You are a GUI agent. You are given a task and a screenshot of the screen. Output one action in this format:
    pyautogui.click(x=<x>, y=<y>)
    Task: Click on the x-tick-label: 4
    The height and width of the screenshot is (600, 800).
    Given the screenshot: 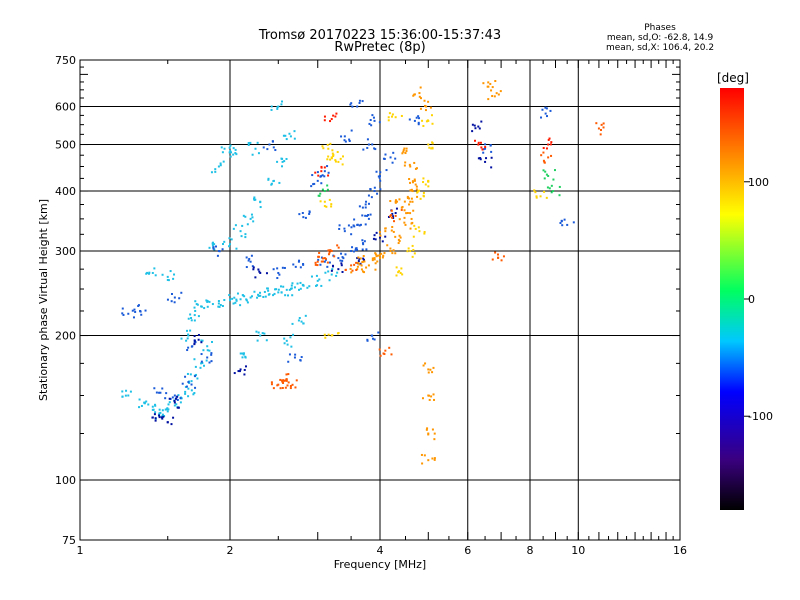 What is the action you would take?
    pyautogui.click(x=380, y=550)
    